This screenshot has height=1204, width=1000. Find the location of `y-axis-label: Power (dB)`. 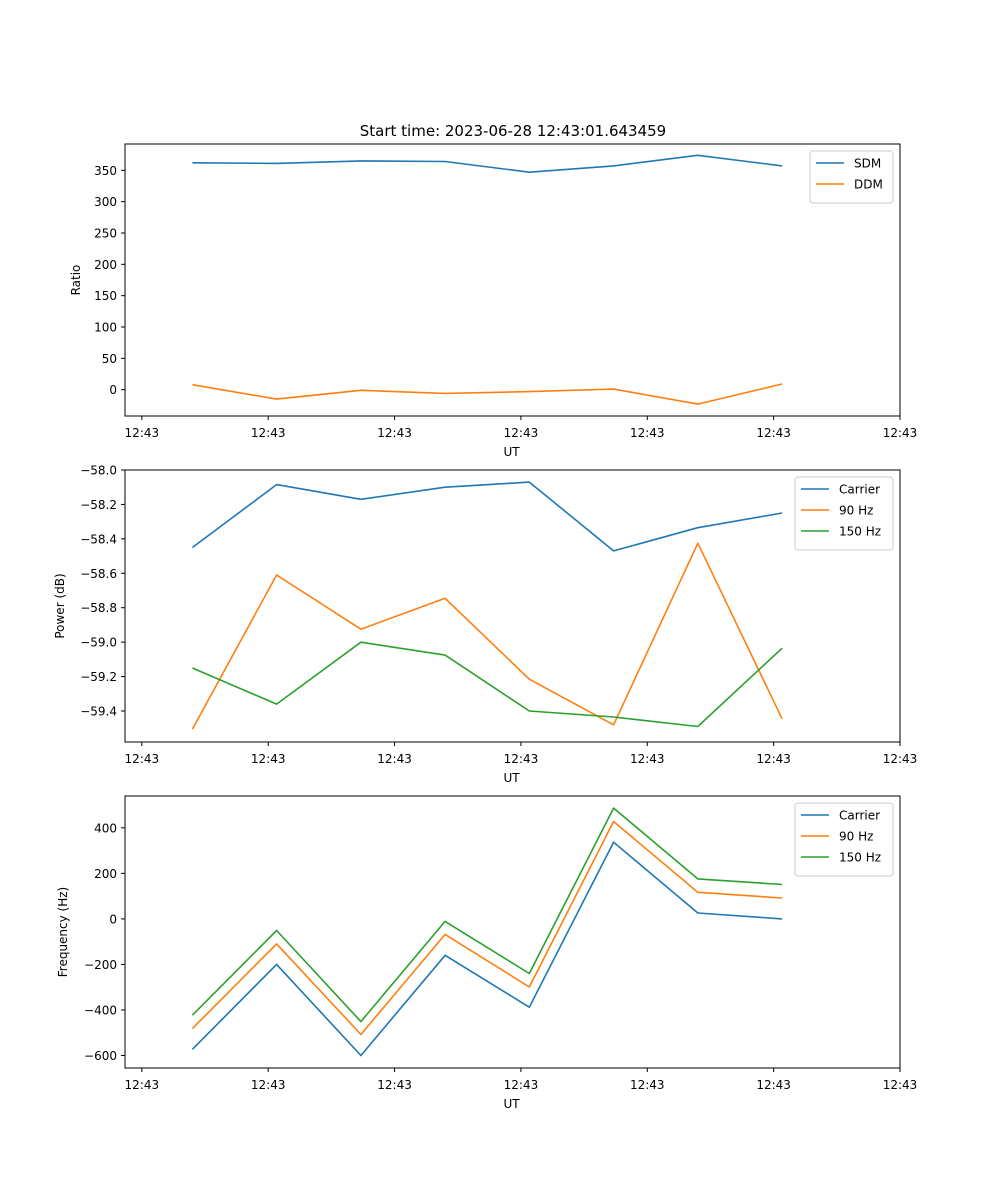

y-axis-label: Power (dB) is located at coordinates (60, 605).